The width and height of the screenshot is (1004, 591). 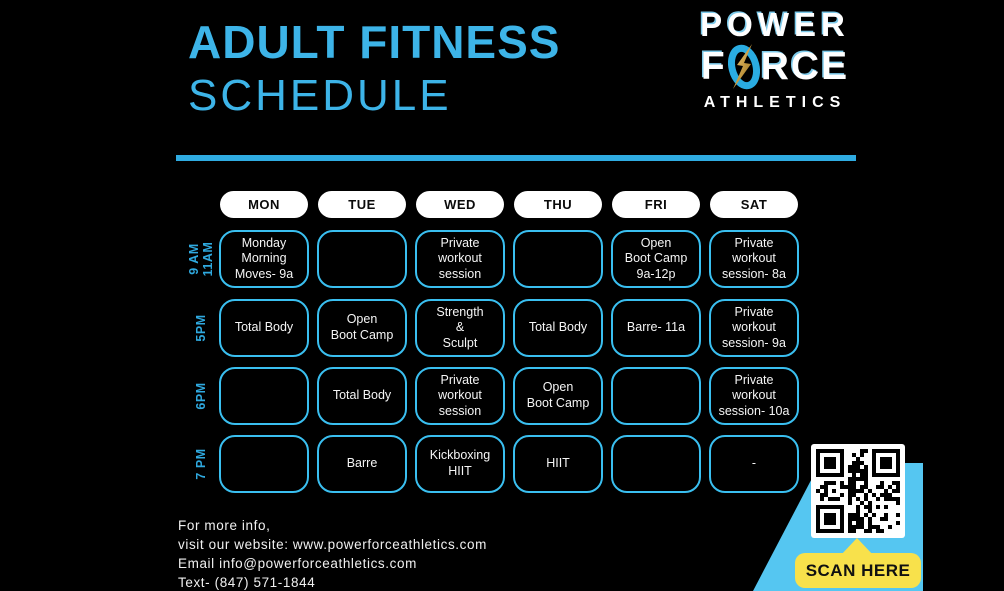 What do you see at coordinates (754, 464) in the screenshot?
I see `schedule-cell: -` at bounding box center [754, 464].